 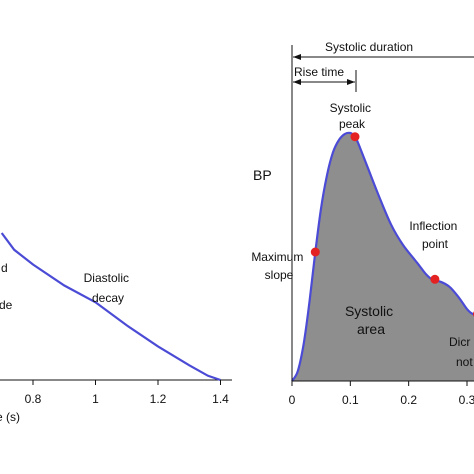 I want to click on inflection-point-marker, so click(x=435, y=279).